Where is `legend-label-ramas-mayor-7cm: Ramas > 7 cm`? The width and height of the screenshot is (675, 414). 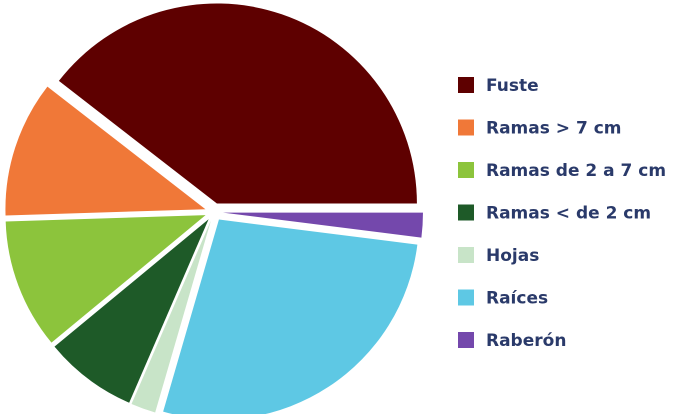
legend-label-ramas-mayor-7cm: Ramas > 7 cm is located at coordinates (554, 129).